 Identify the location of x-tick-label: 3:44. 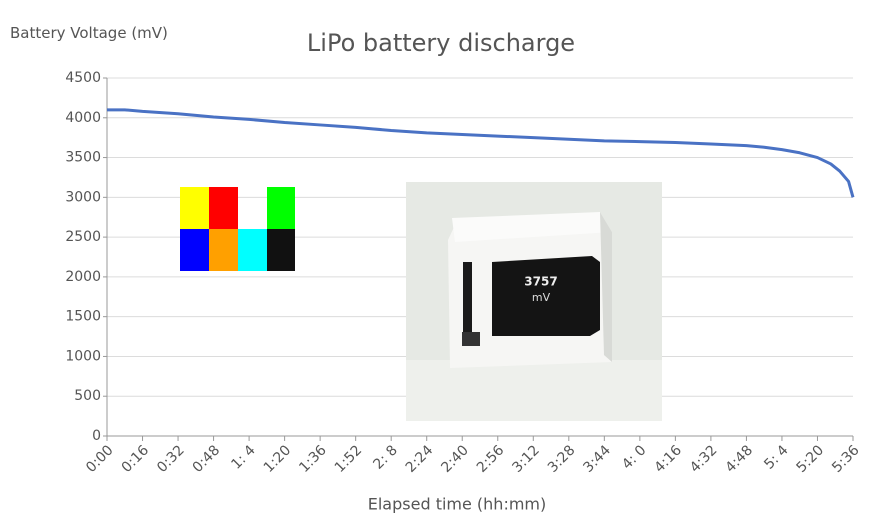
(597, 459).